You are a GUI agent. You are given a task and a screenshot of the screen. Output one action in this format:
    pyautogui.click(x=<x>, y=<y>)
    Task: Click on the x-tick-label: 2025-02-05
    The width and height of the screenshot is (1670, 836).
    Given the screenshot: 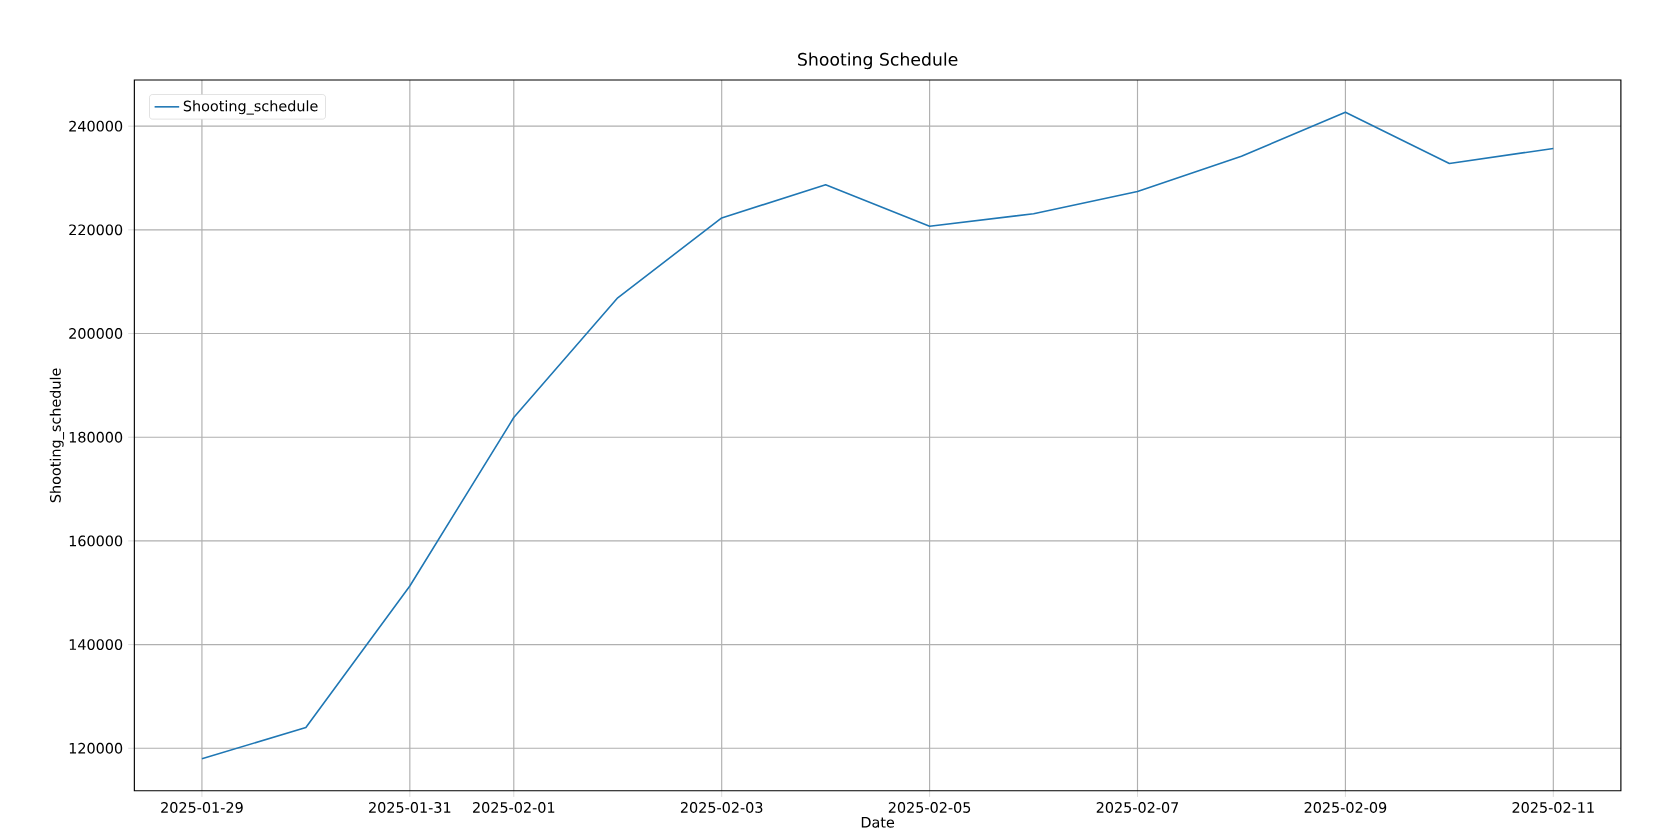 What is the action you would take?
    pyautogui.click(x=929, y=807)
    